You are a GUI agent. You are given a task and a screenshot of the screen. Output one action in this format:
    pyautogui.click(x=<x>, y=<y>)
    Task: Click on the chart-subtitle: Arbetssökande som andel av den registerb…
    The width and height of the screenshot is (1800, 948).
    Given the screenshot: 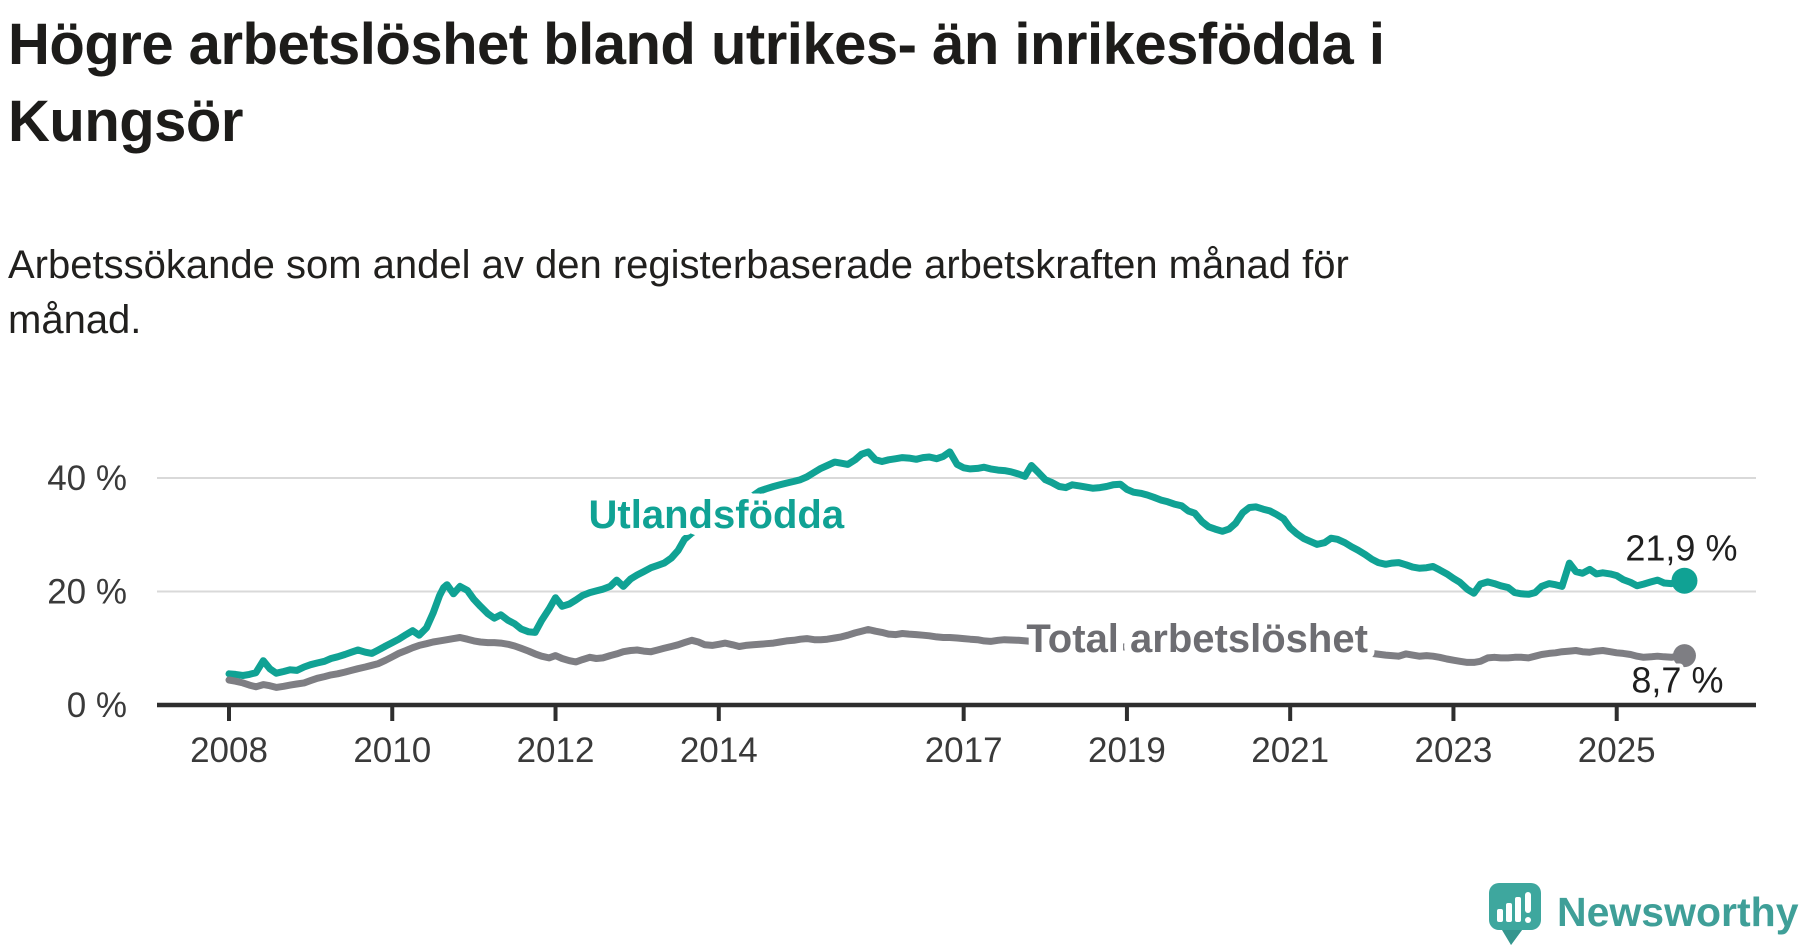 What is the action you would take?
    pyautogui.click(x=678, y=292)
    